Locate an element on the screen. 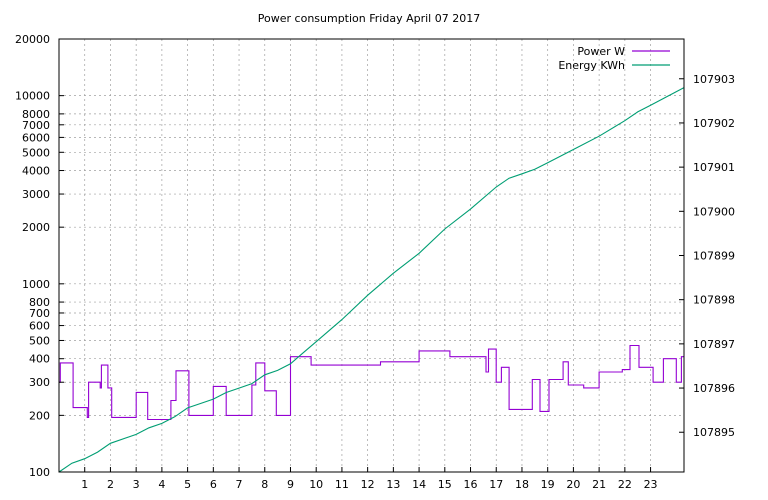 The width and height of the screenshot is (768, 500). y-tick-label: 20000 is located at coordinates (32, 39).